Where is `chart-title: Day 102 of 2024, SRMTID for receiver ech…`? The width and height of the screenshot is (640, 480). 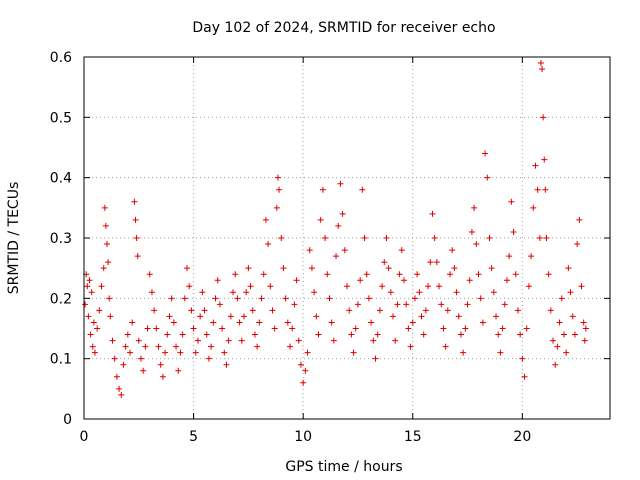
chart-title: Day 102 of 2024, SRMTID for receiver ech… is located at coordinates (343, 28).